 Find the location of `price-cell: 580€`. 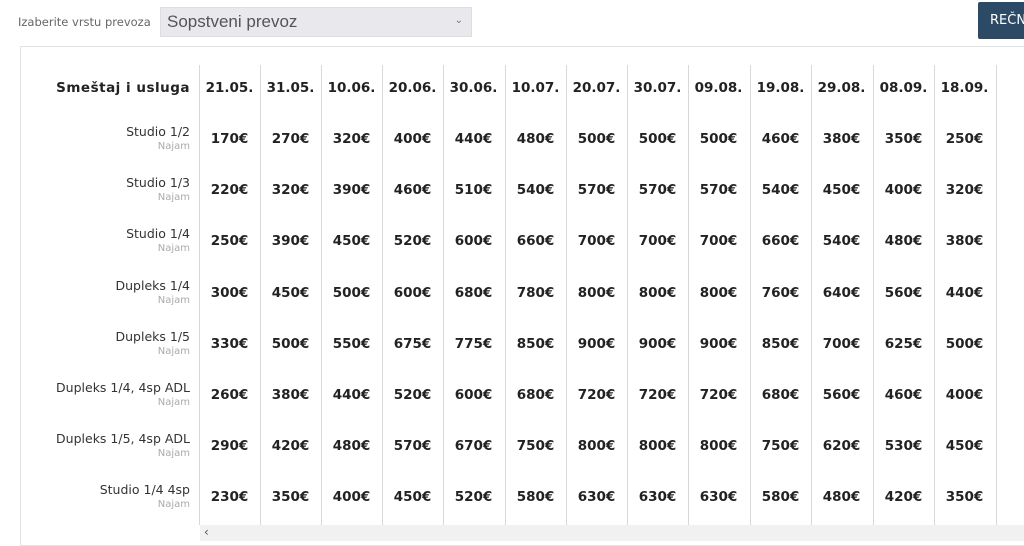

price-cell: 580€ is located at coordinates (535, 497).